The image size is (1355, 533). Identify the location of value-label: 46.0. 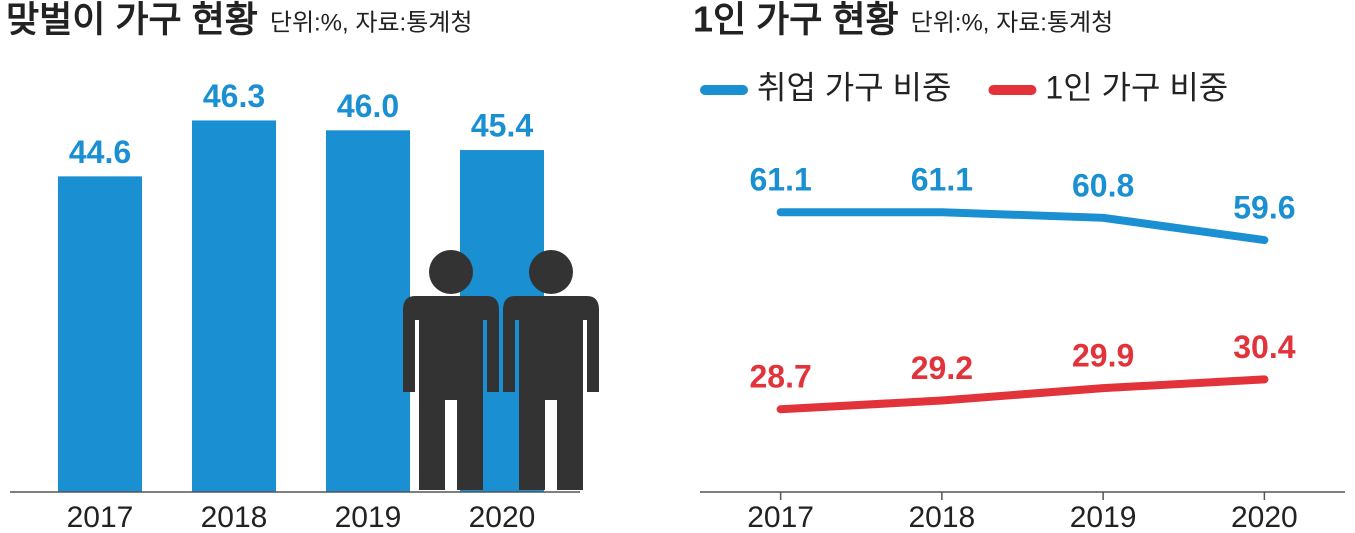
(368, 106).